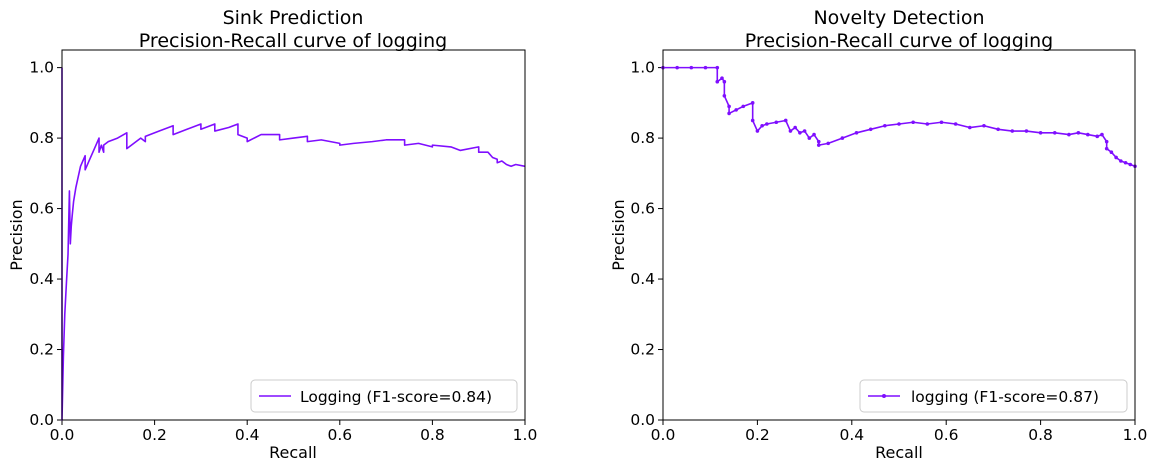 This screenshot has width=1151, height=463. Describe the element at coordinates (618, 234) in the screenshot. I see `y-axis-label: Precision` at that location.